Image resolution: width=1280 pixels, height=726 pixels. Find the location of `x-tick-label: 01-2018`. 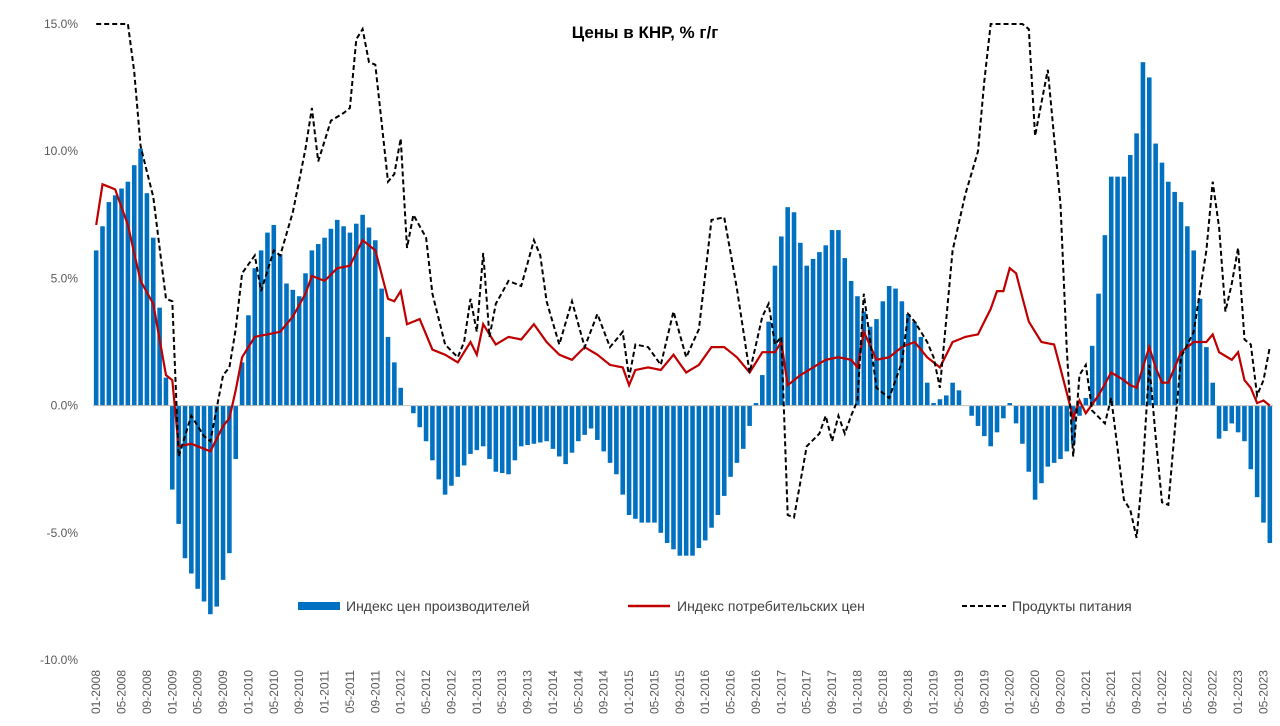

x-tick-label: 01-2018 is located at coordinates (857, 692).